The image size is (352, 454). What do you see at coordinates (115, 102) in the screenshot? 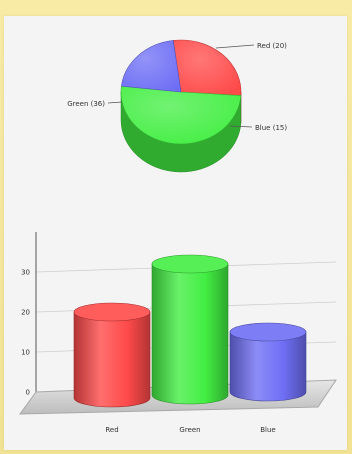
I see `pie-leader-green` at bounding box center [115, 102].